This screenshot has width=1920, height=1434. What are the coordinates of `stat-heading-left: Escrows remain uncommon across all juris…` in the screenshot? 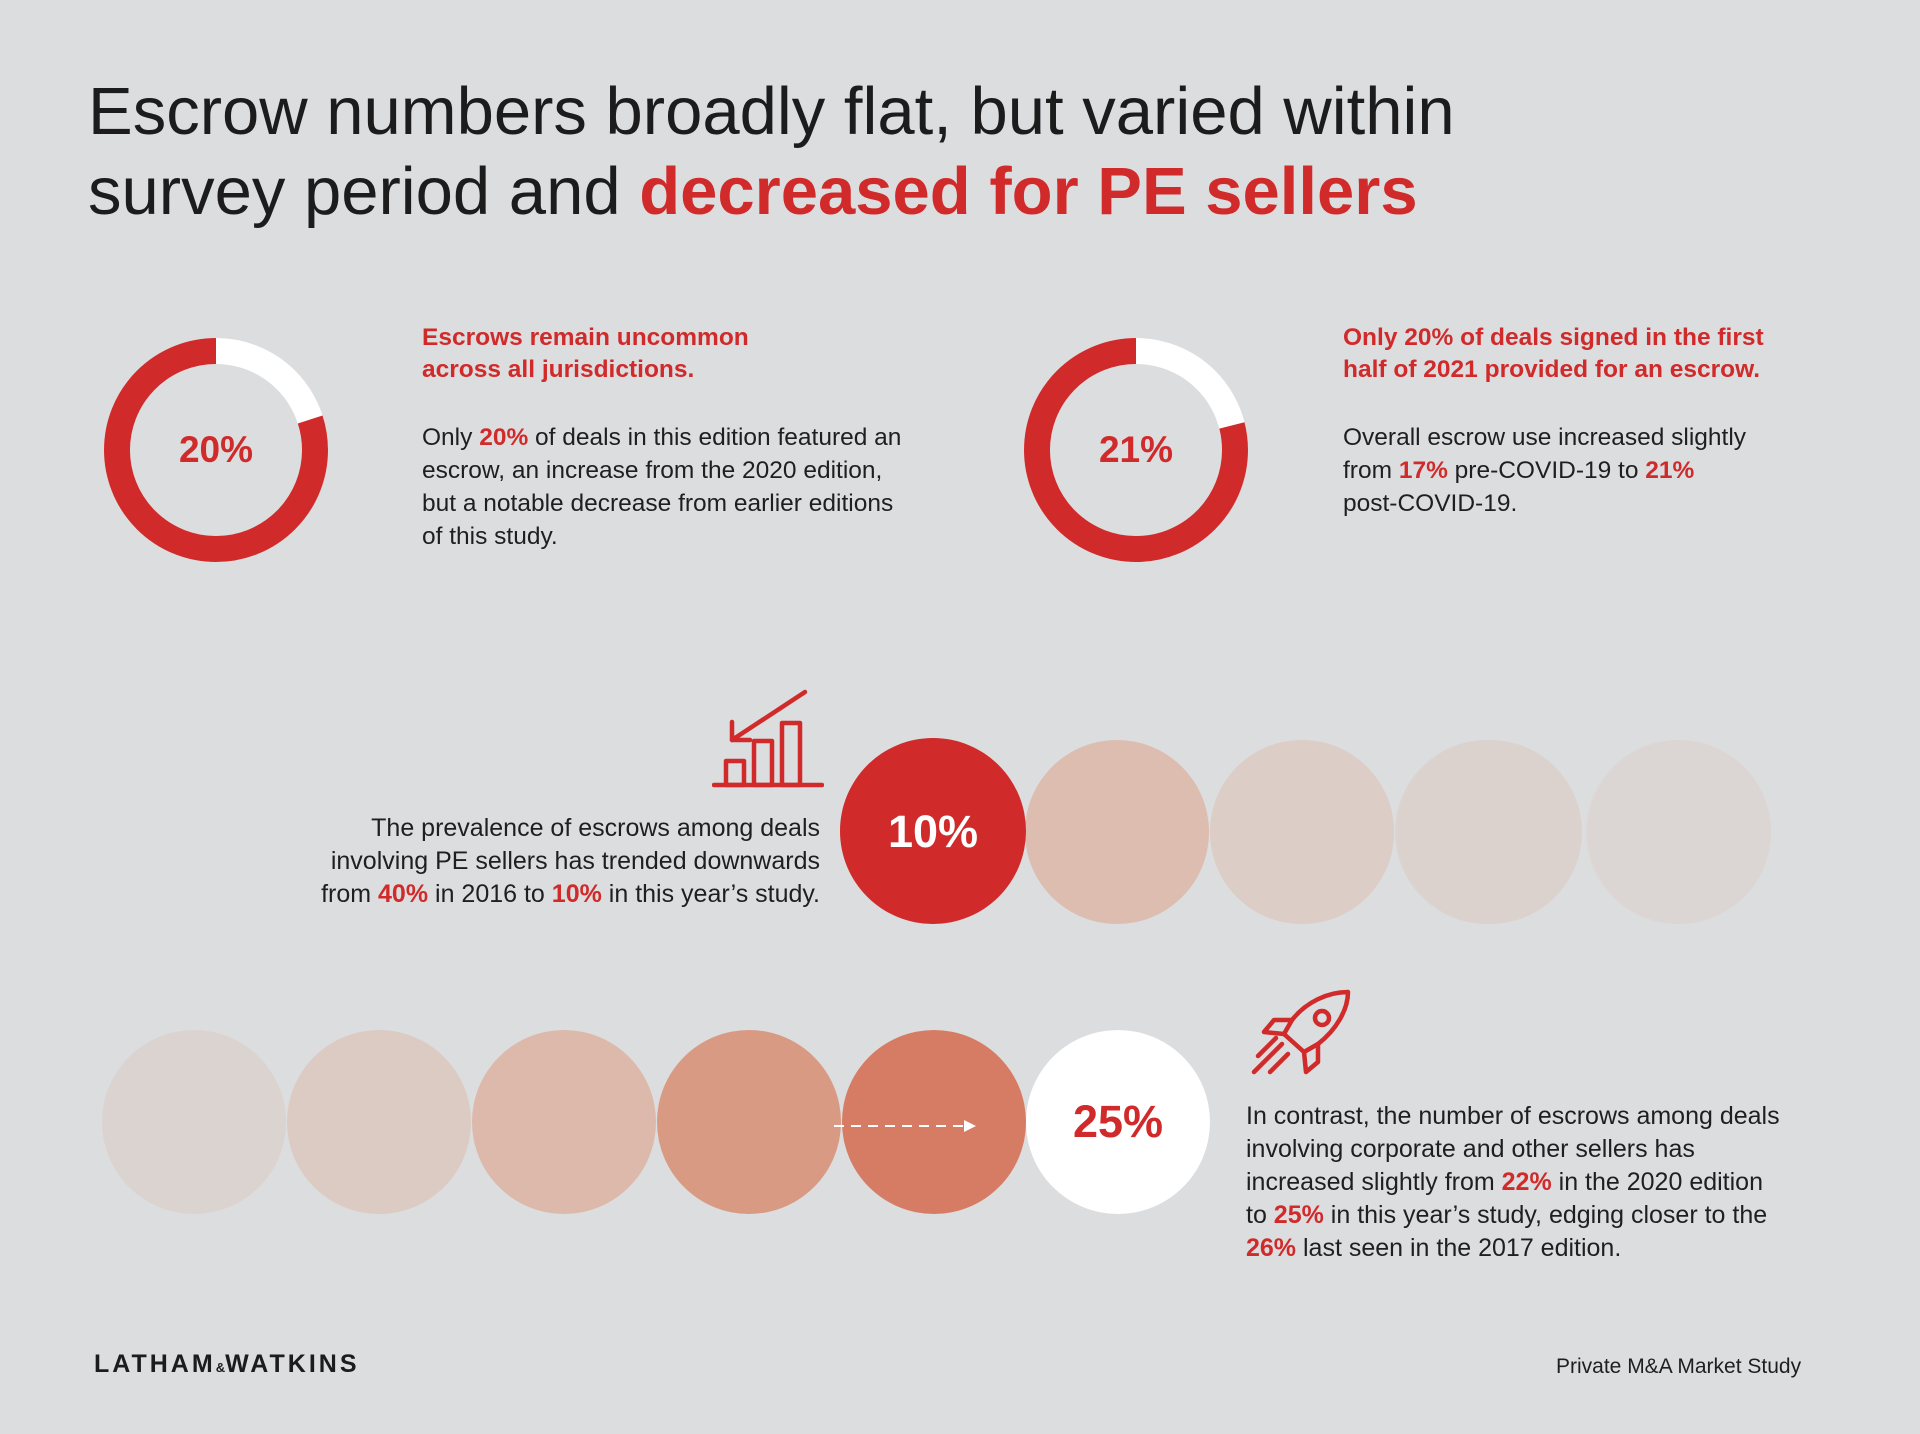 It's located at (585, 353).